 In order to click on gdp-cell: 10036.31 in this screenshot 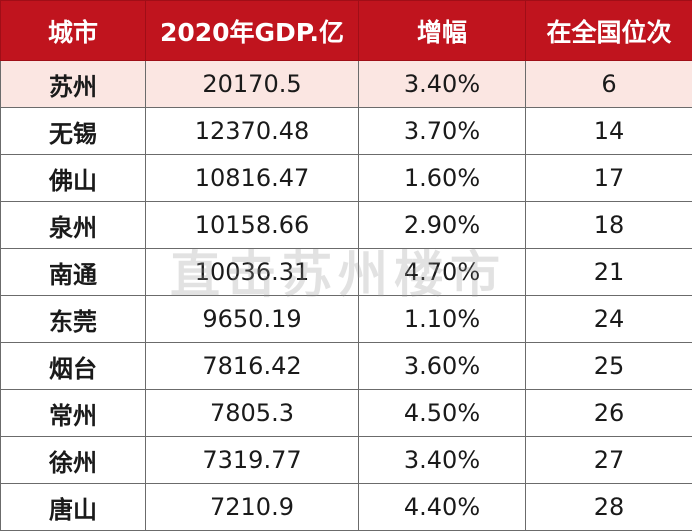, I will do `click(252, 272)`.